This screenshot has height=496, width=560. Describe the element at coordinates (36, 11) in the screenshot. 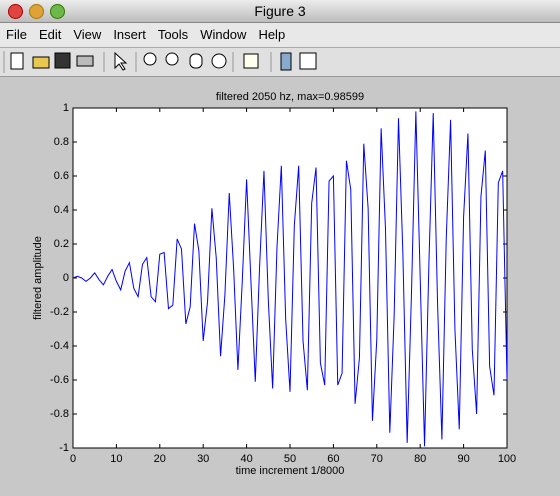

I see `minimize-button` at that location.